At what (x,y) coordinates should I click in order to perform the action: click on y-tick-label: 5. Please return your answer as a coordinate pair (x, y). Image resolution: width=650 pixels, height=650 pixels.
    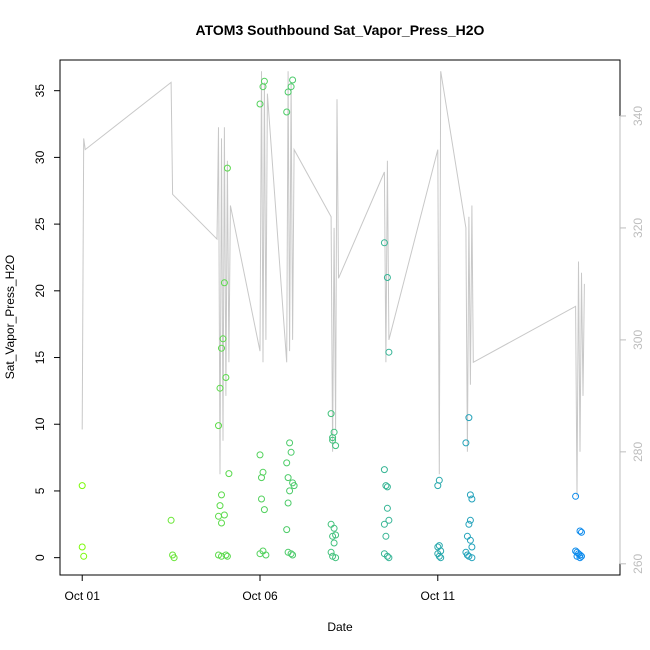
    Looking at the image, I should click on (40, 490).